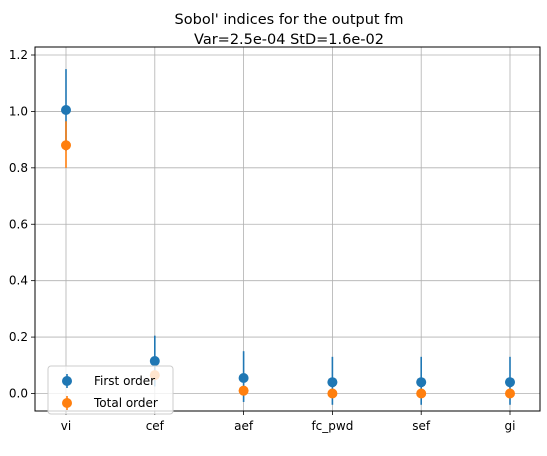 The width and height of the screenshot is (547, 456). What do you see at coordinates (155, 426) in the screenshot?
I see `x-tick-label: cef` at bounding box center [155, 426].